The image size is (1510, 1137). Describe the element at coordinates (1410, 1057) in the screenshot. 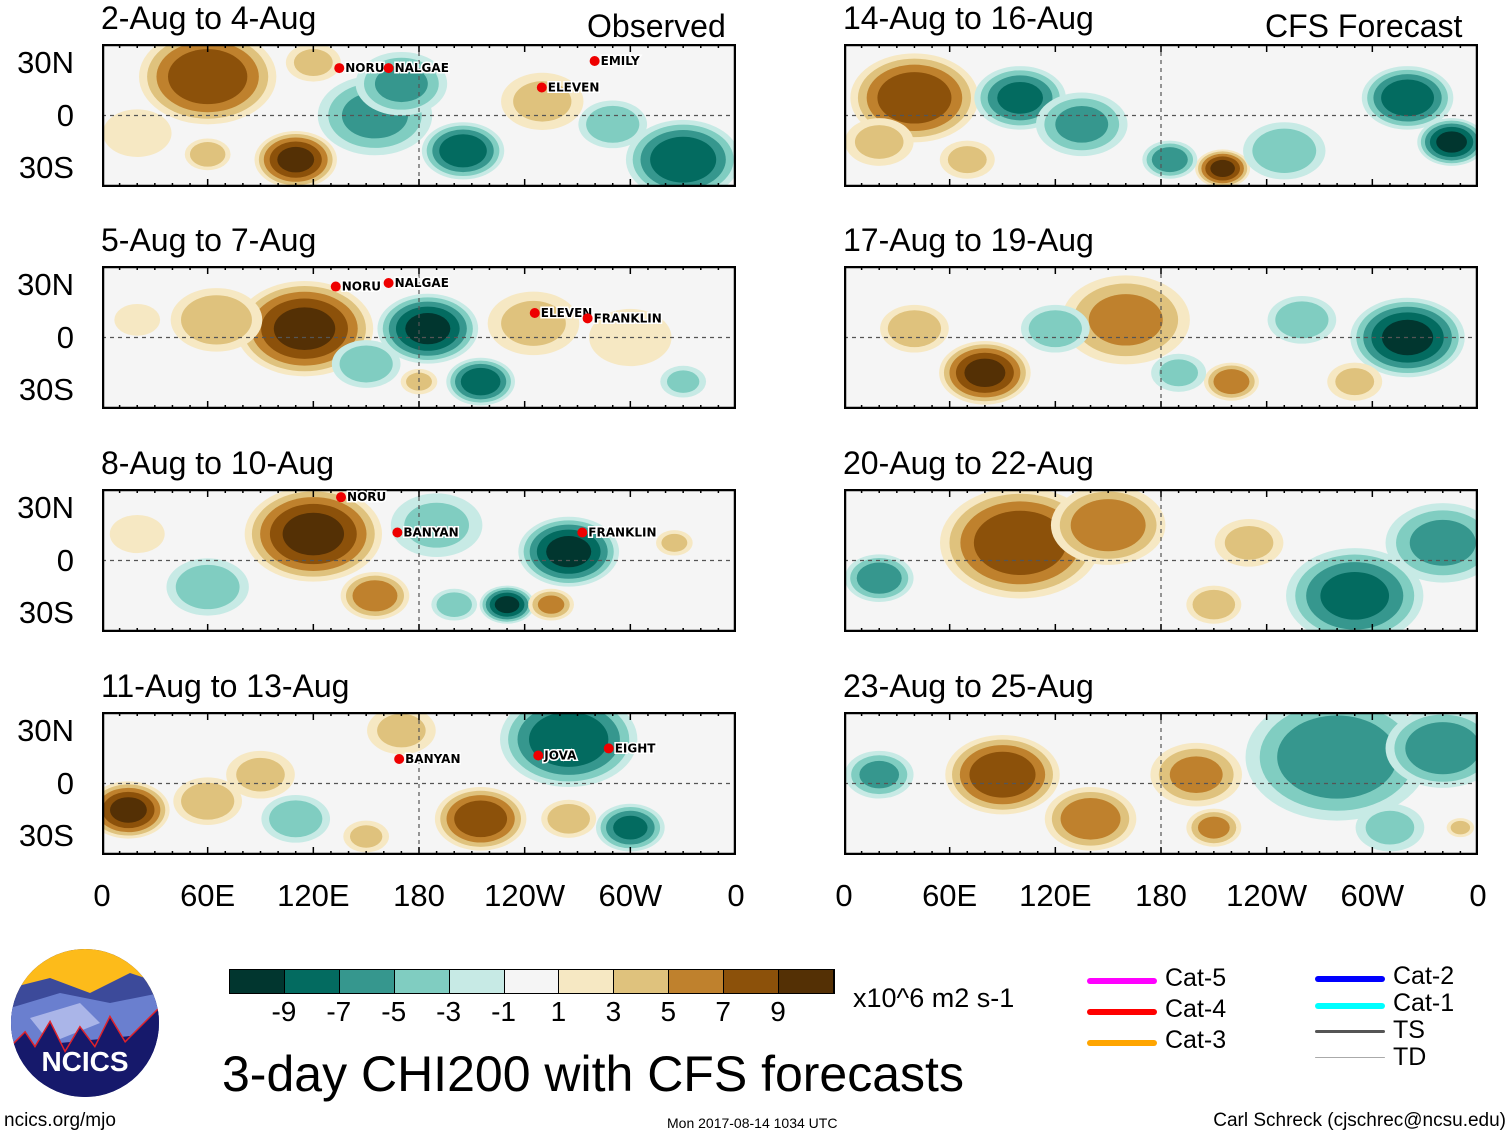

I see `legend-label: TD` at that location.